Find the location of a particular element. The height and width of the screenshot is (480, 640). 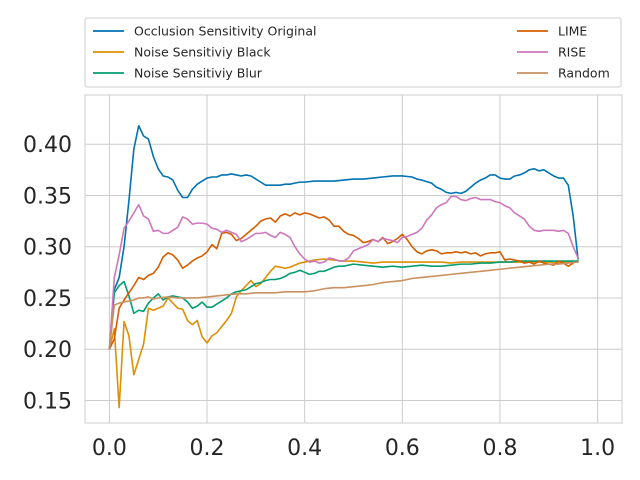

legend-item: LIME is located at coordinates (552, 31).